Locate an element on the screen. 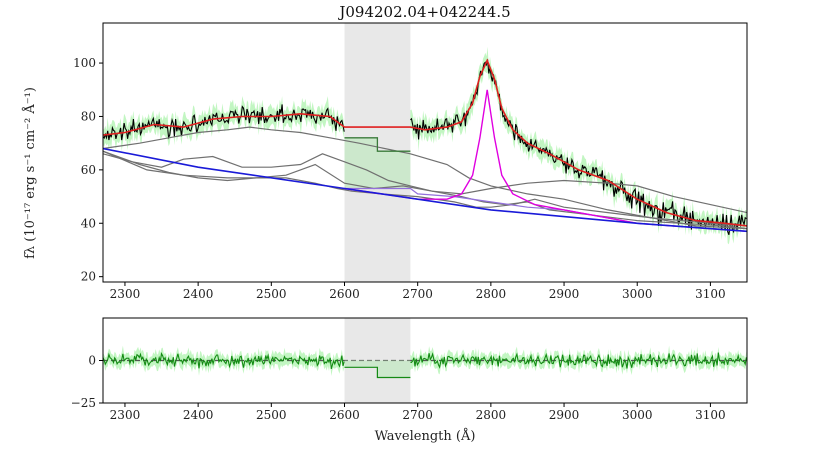  mgii-line is located at coordinates (545, 160).